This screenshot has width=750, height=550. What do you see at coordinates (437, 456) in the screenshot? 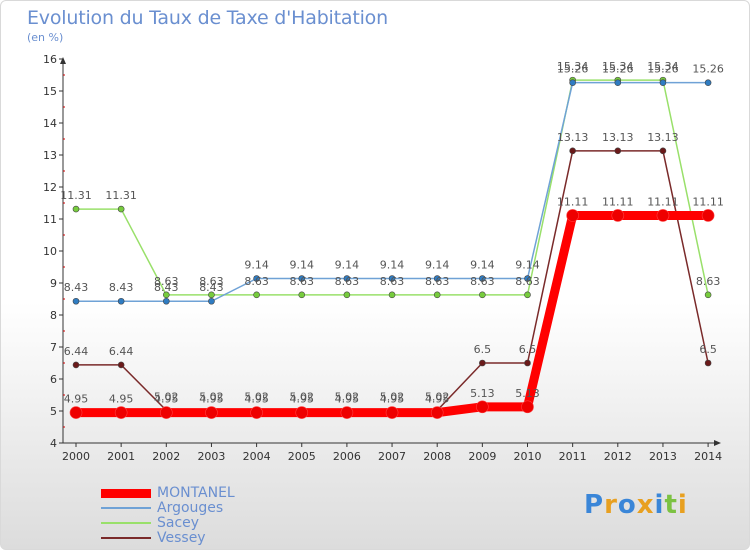
I see `x-tick-label: 2008` at bounding box center [437, 456].